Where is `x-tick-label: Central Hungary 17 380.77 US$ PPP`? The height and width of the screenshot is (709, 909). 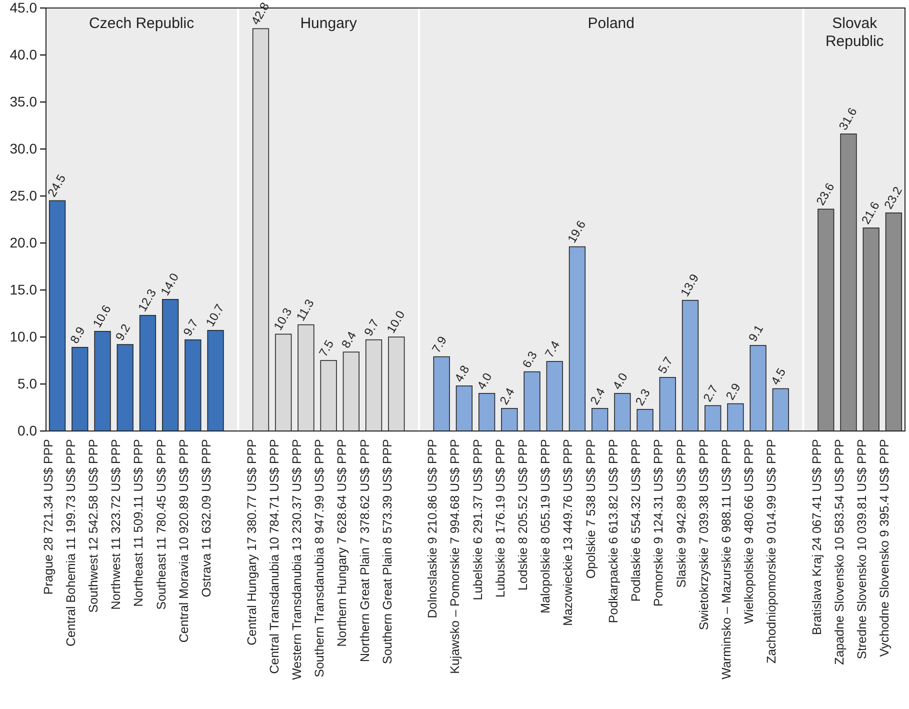
x-tick-label: Central Hungary 17 380.77 US$ PPP is located at coordinates (251, 542).